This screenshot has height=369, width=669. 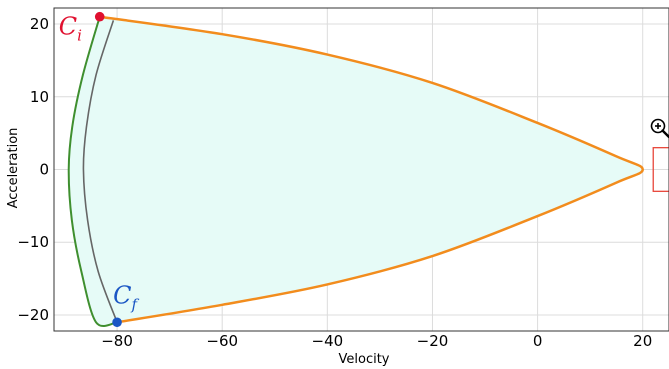 I want to click on y-tick-label: 10, so click(x=39, y=97).